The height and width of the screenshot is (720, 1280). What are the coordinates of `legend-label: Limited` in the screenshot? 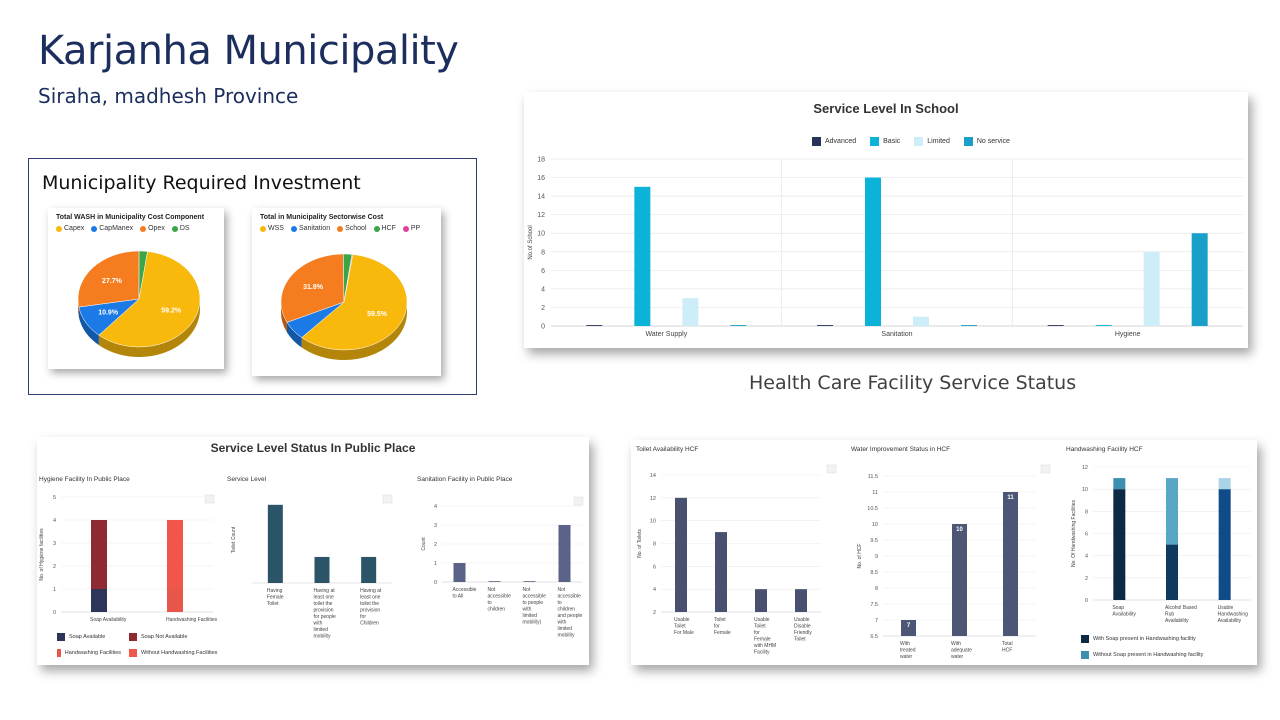 It's located at (938, 141).